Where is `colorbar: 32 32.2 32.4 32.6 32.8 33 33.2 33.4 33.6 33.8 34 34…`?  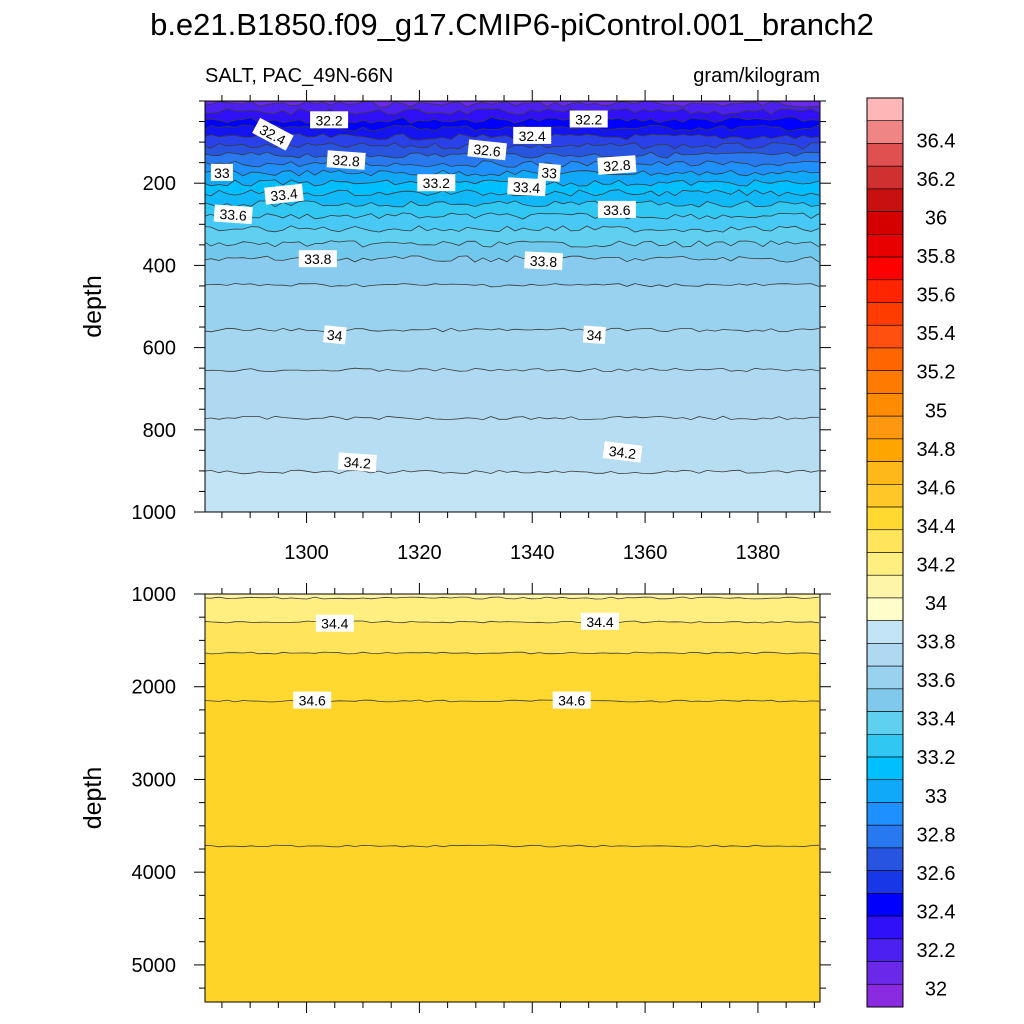 colorbar: 32 32.2 32.4 32.6 32.8 33 33.2 33.4 33.6 33.8 34 34… is located at coordinates (911, 552).